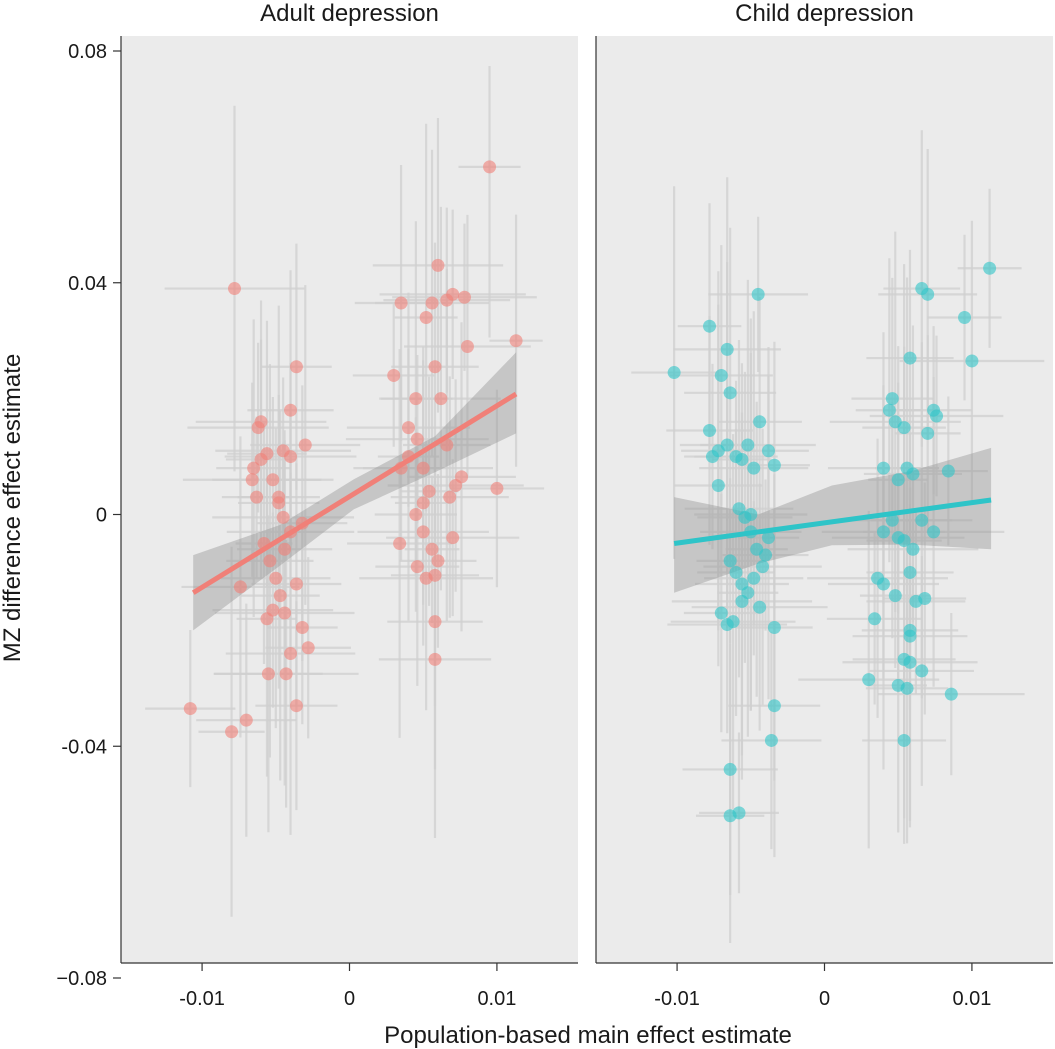 Image resolution: width=1055 pixels, height=1049 pixels. What do you see at coordinates (349, 13) in the screenshot?
I see `panel-title: Adult depression` at bounding box center [349, 13].